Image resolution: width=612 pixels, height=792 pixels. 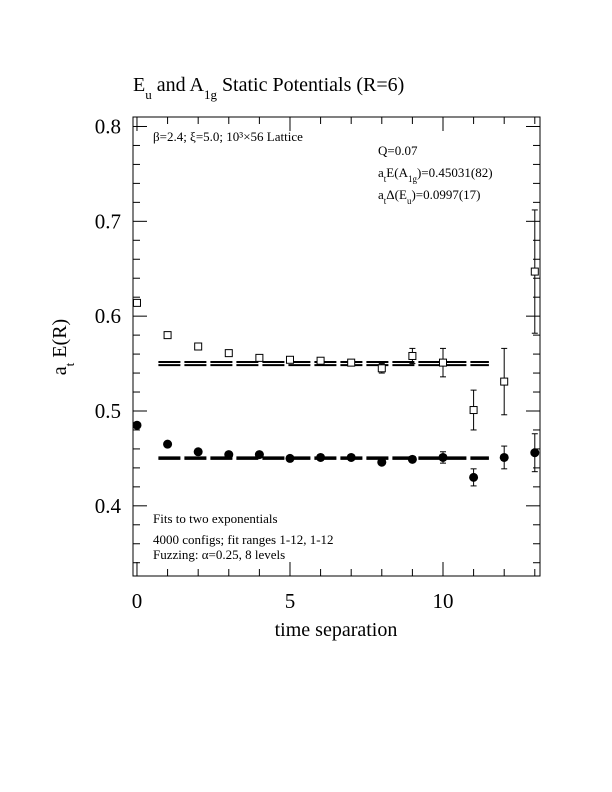 I want to click on y-axis-label-part: t, so click(x=69, y=364).